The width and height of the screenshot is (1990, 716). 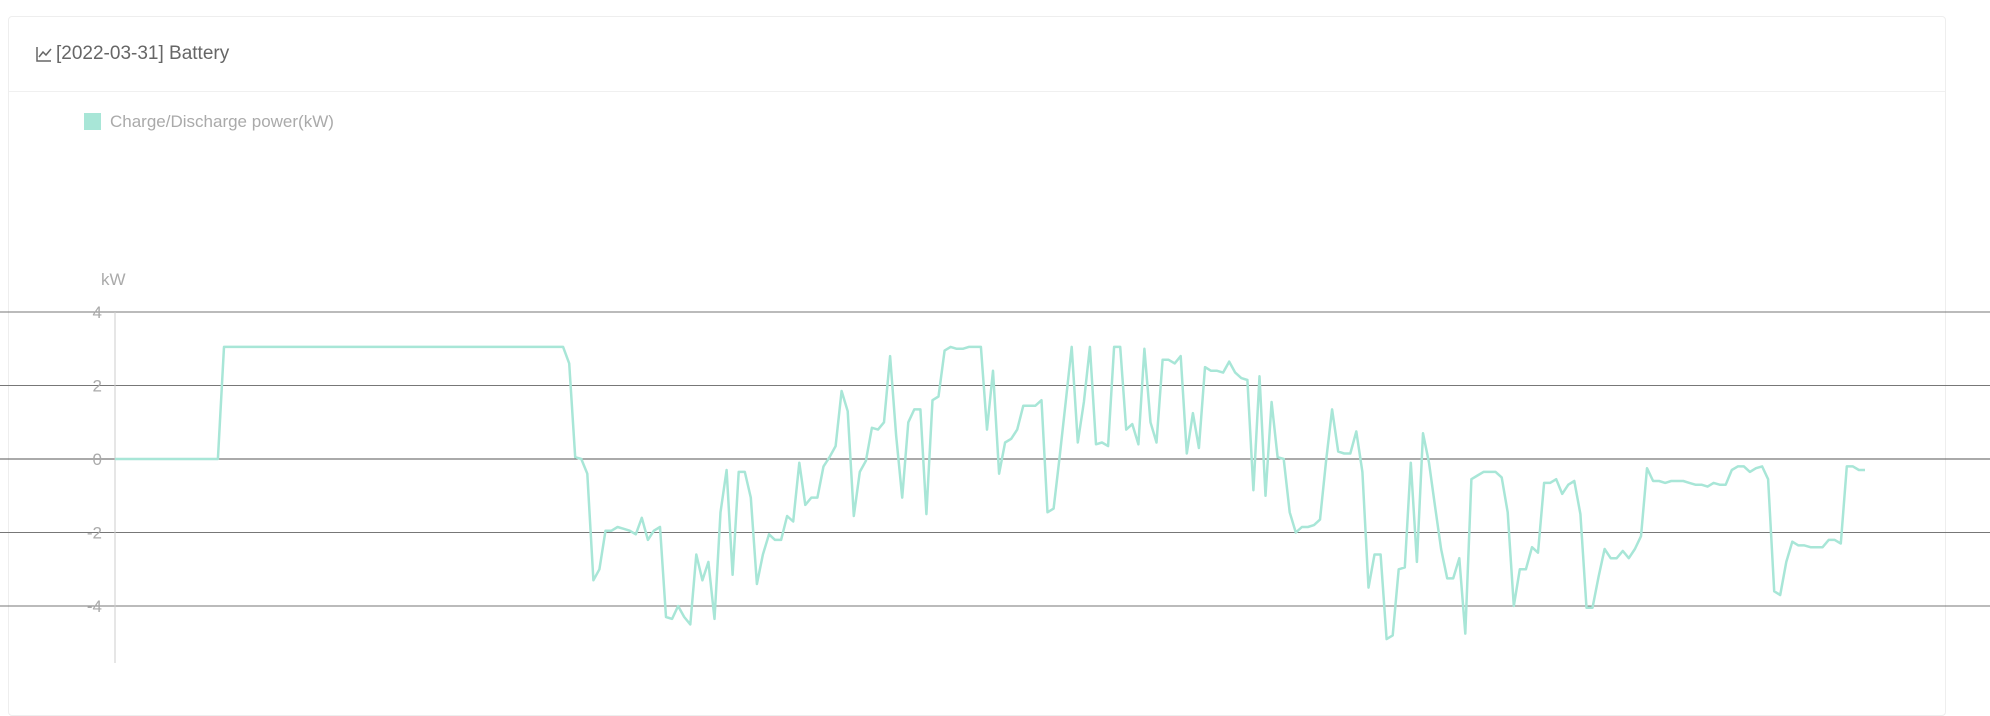 I want to click on card-header: [2022-03-31] Battery, so click(x=977, y=54).